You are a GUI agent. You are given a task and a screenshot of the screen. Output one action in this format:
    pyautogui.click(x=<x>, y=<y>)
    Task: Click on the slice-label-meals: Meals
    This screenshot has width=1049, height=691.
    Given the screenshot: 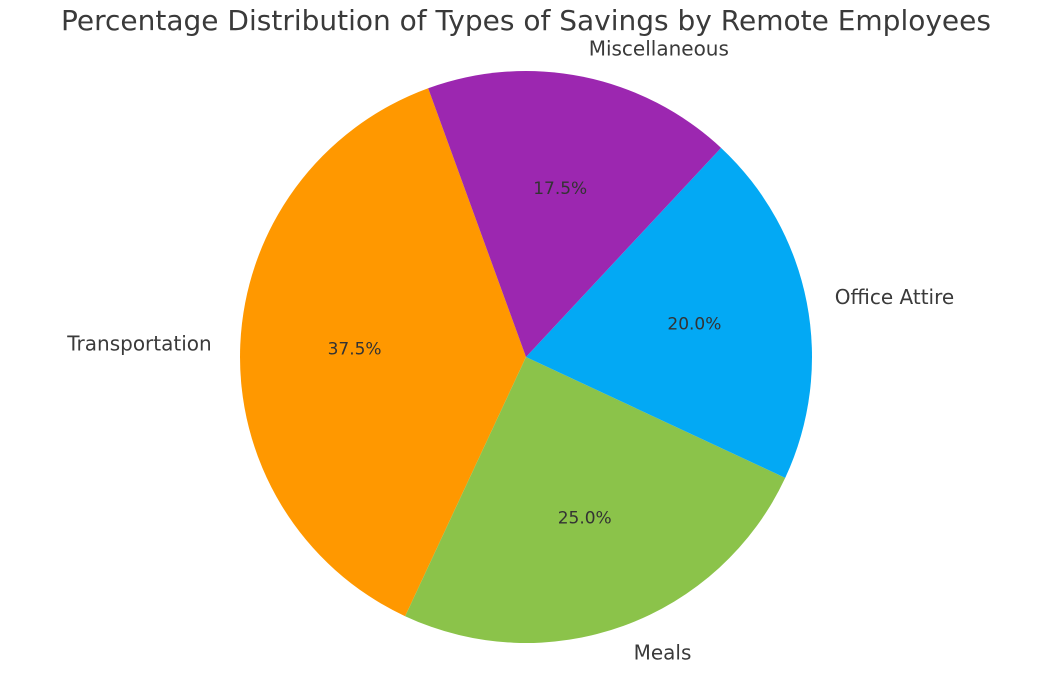 What is the action you would take?
    pyautogui.click(x=663, y=653)
    